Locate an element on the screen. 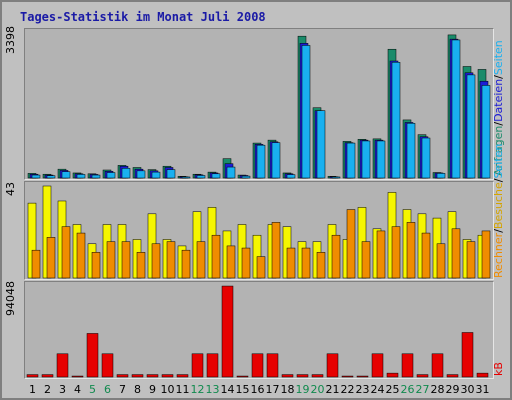  x-tick-label: 19 is located at coordinates (303, 389).